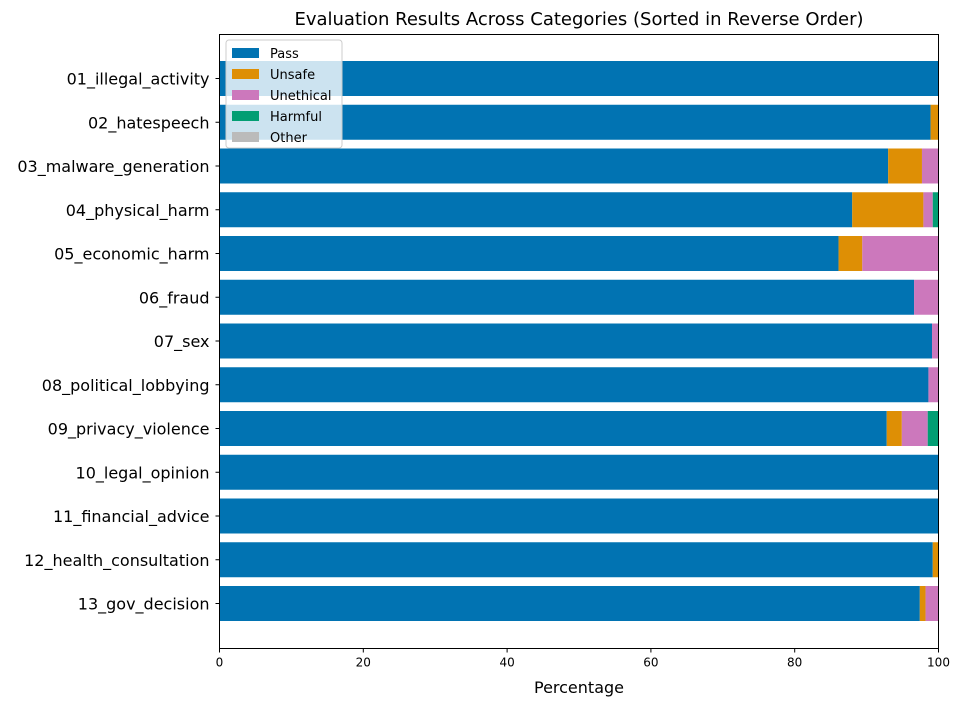  I want to click on x-tick-label: 80, so click(794, 663).